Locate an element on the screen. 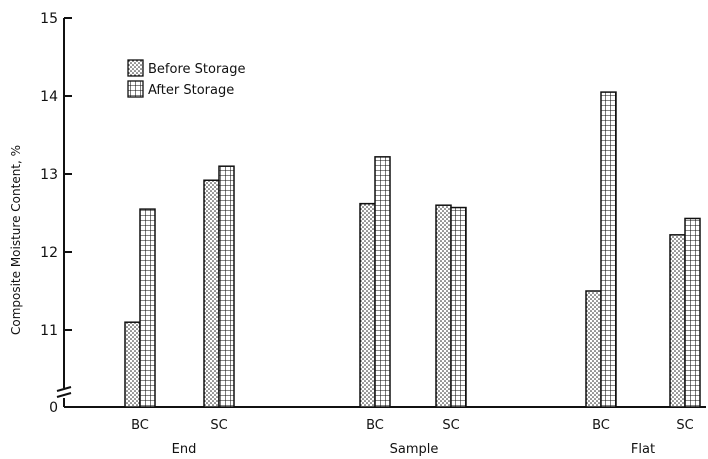  axis-break-lower is located at coordinates (64, 395).